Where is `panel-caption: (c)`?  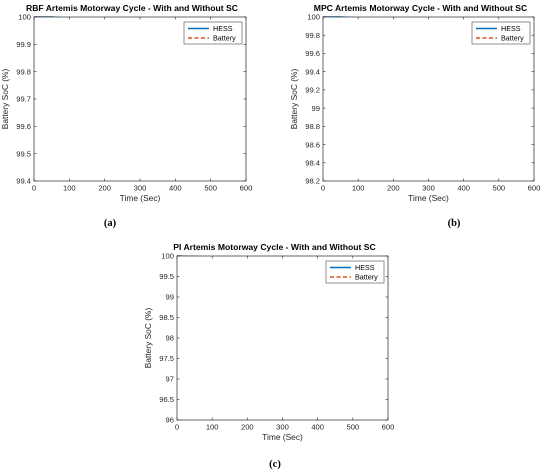 panel-caption: (c) is located at coordinates (275, 464).